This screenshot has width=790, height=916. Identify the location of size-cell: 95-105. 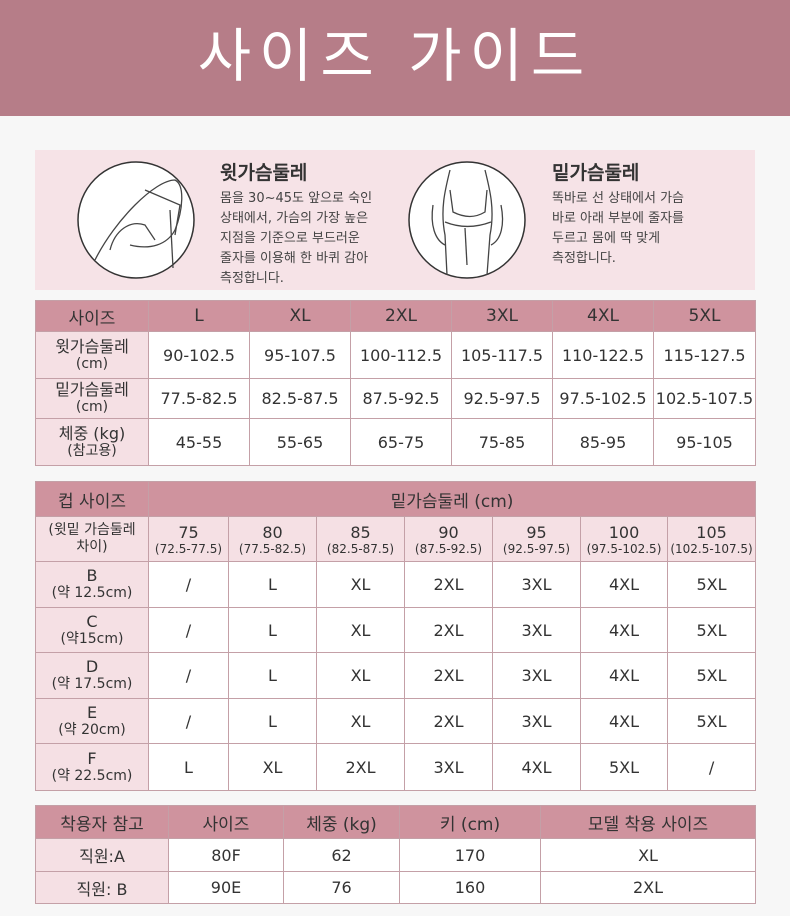
(704, 442).